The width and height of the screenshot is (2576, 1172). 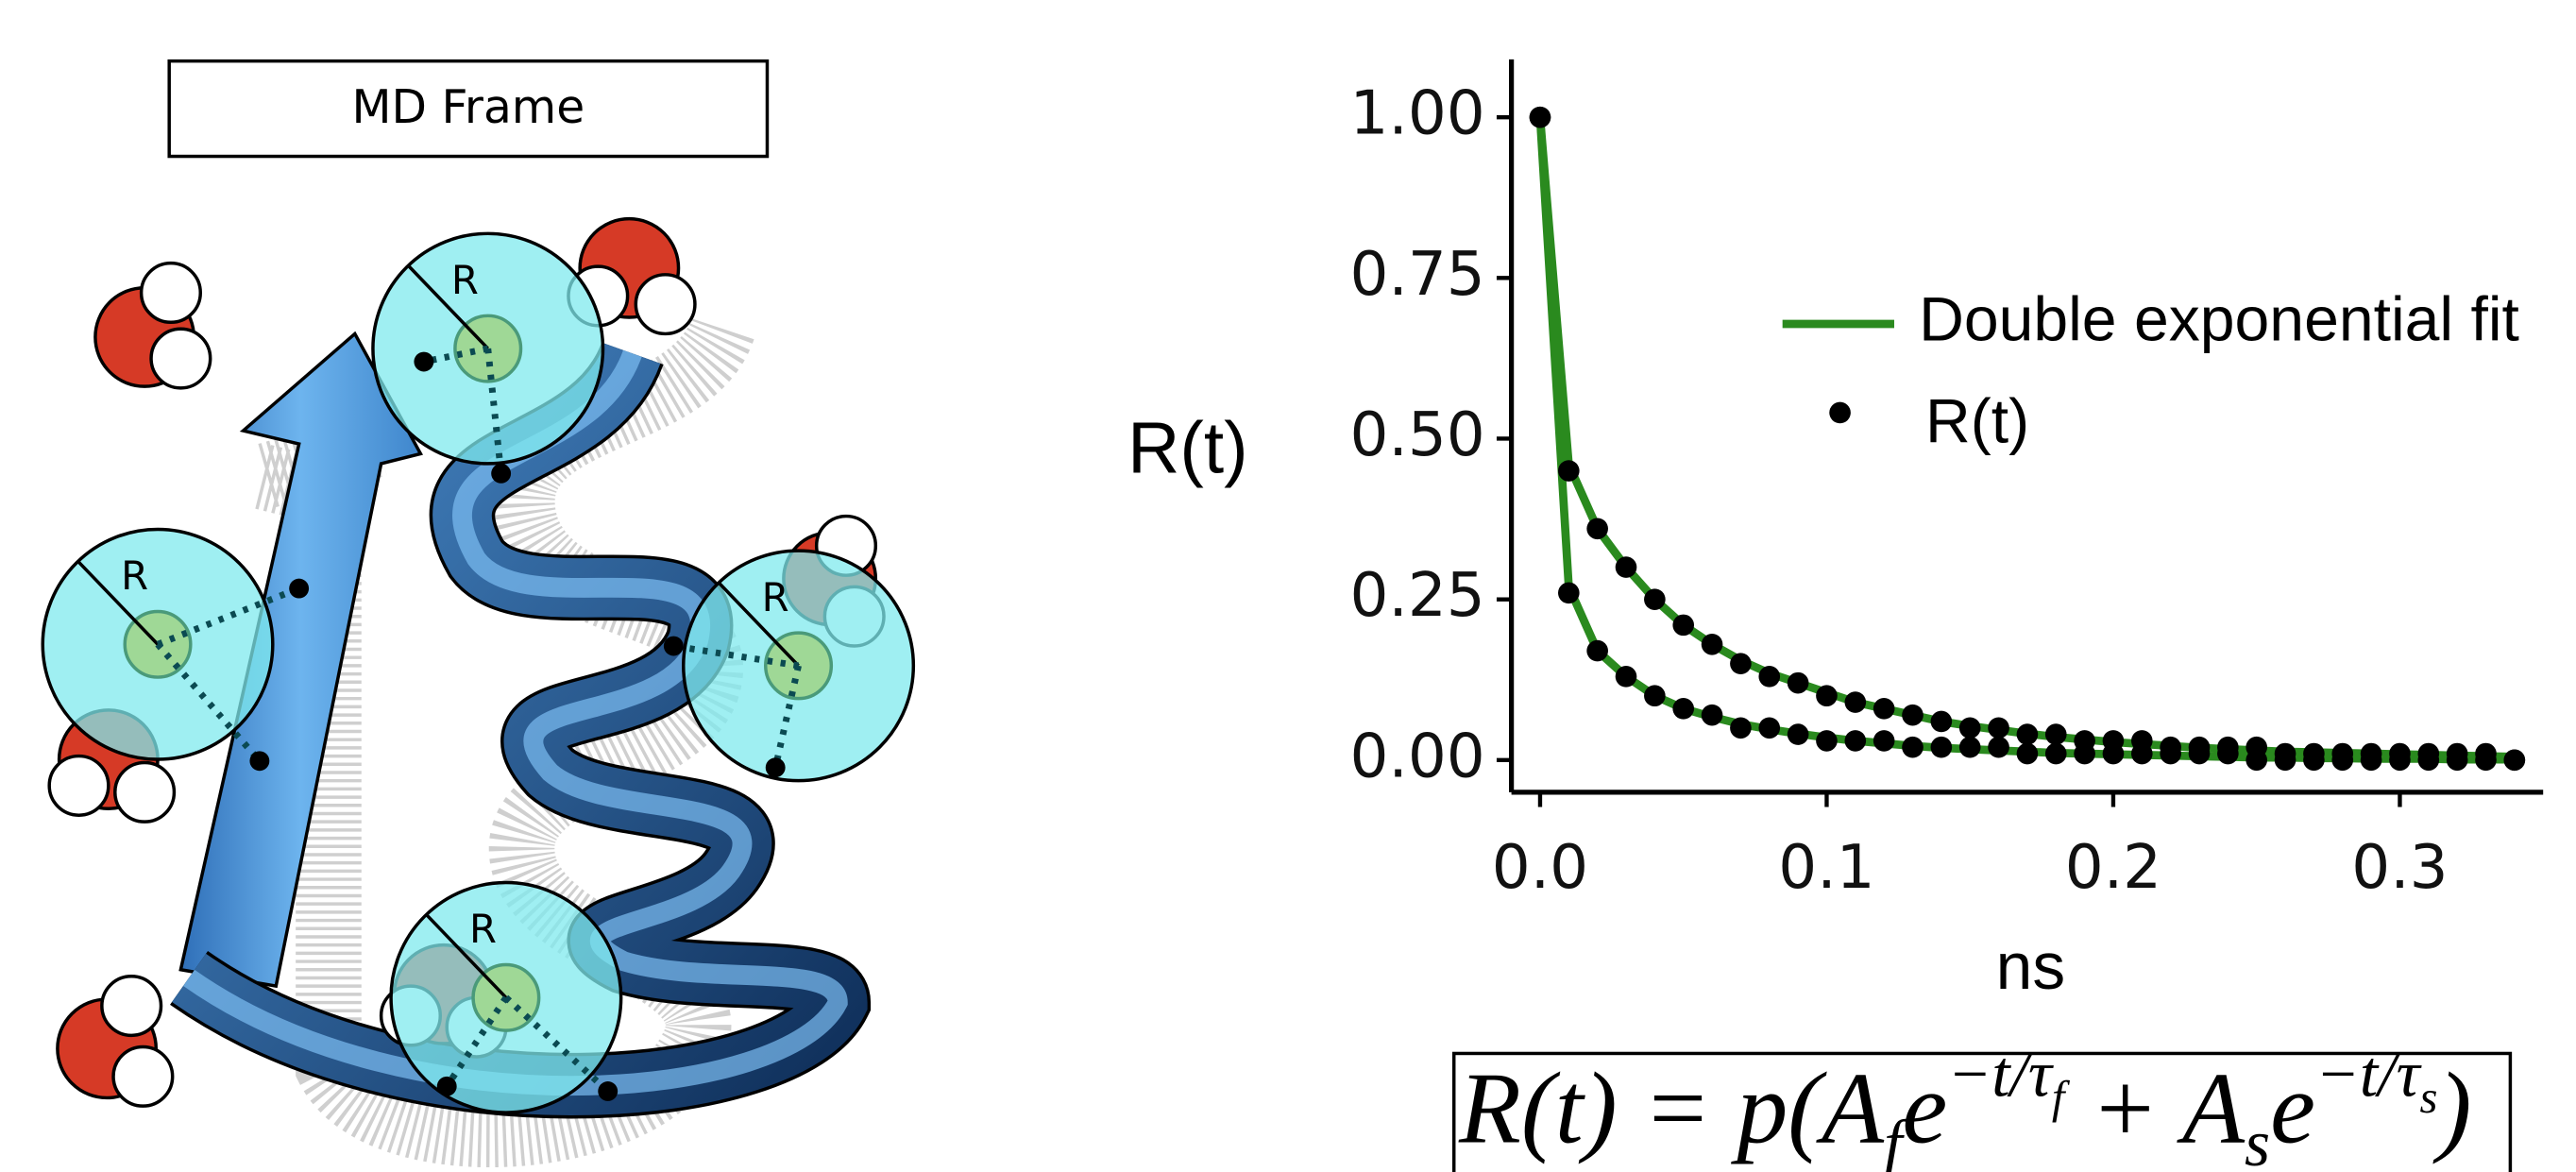 What do you see at coordinates (2219, 319) in the screenshot?
I see `legend-label: Double exponential fit` at bounding box center [2219, 319].